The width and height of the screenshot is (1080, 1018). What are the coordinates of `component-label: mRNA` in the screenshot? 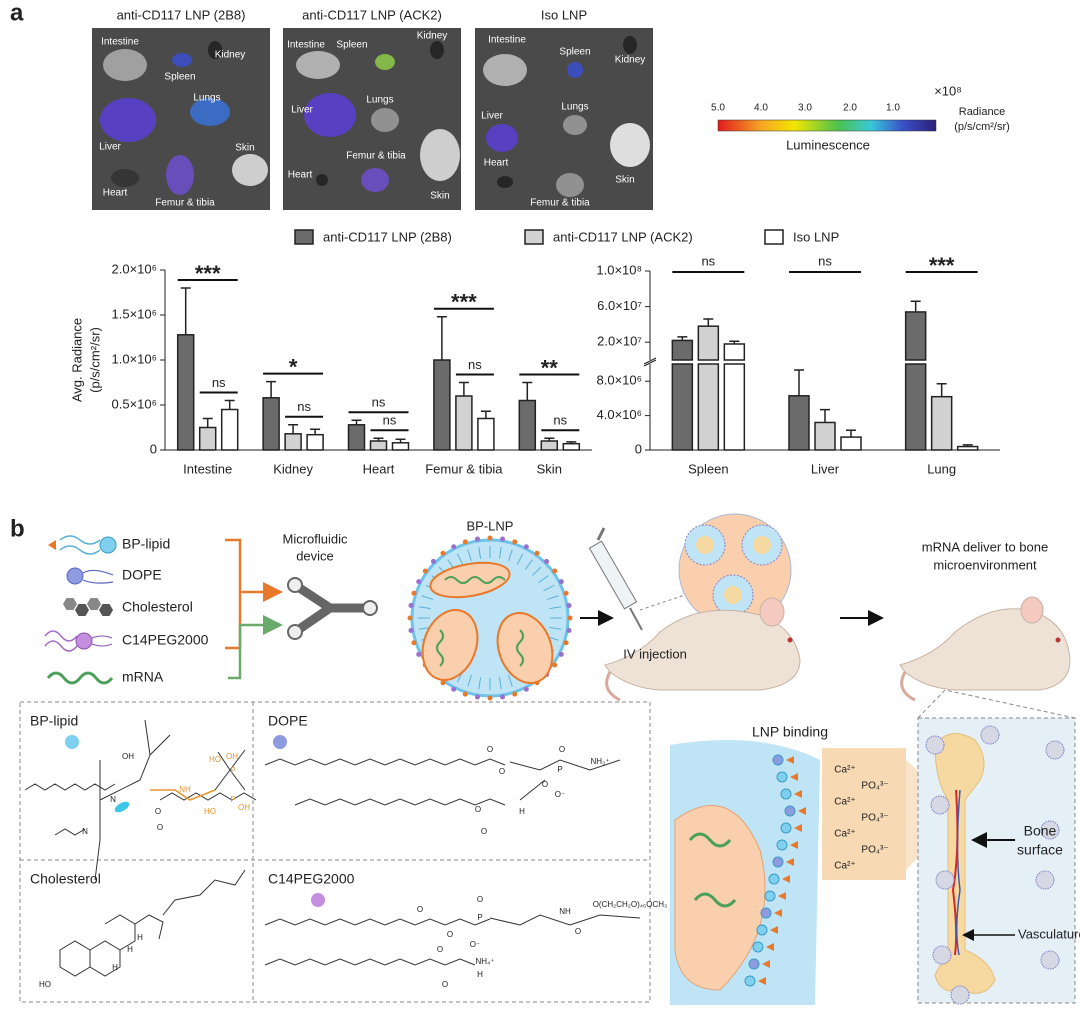 It's located at (143, 677).